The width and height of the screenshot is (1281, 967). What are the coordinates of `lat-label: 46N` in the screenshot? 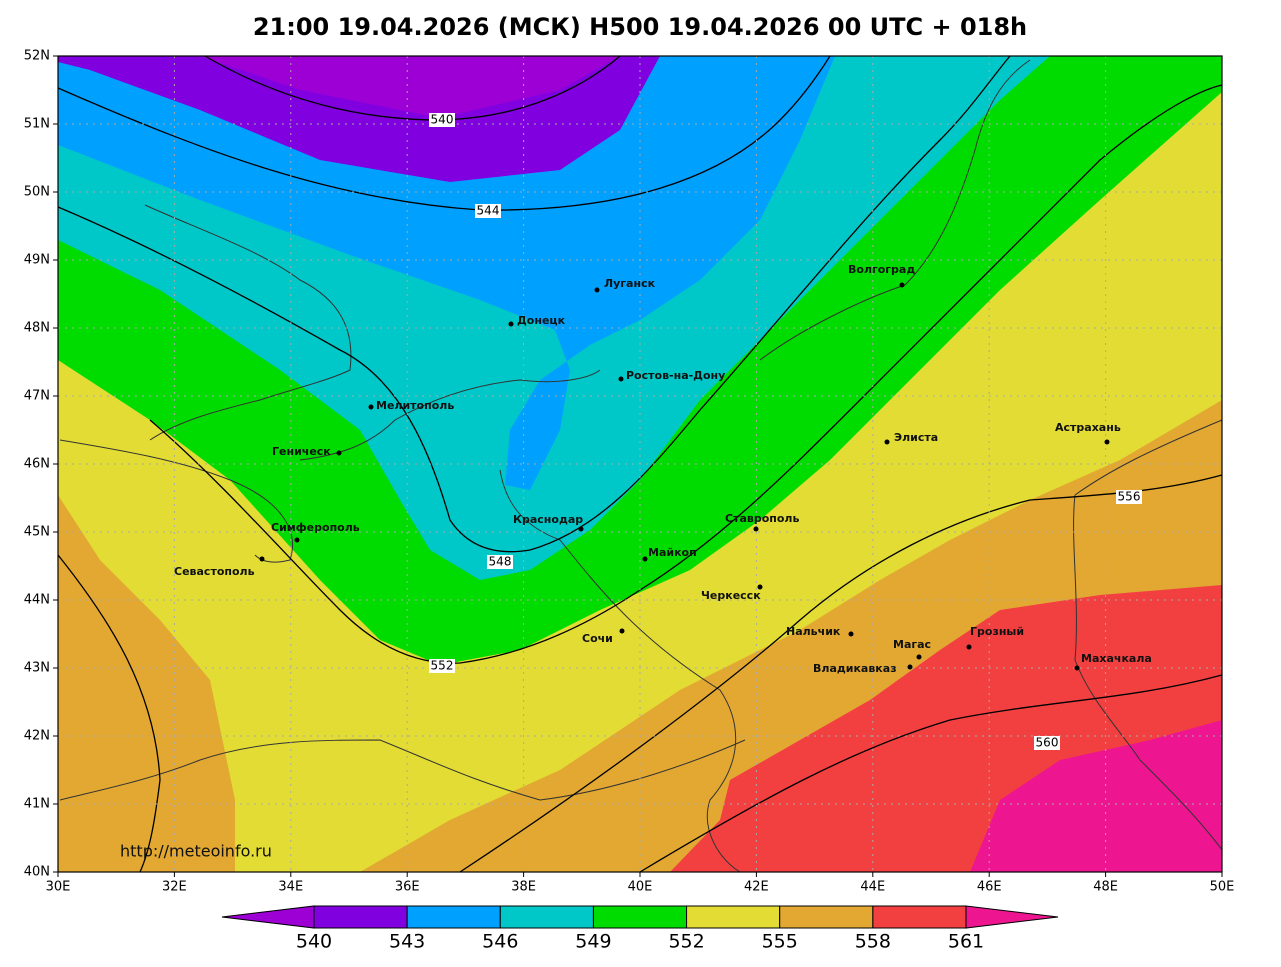 It's located at (37, 464).